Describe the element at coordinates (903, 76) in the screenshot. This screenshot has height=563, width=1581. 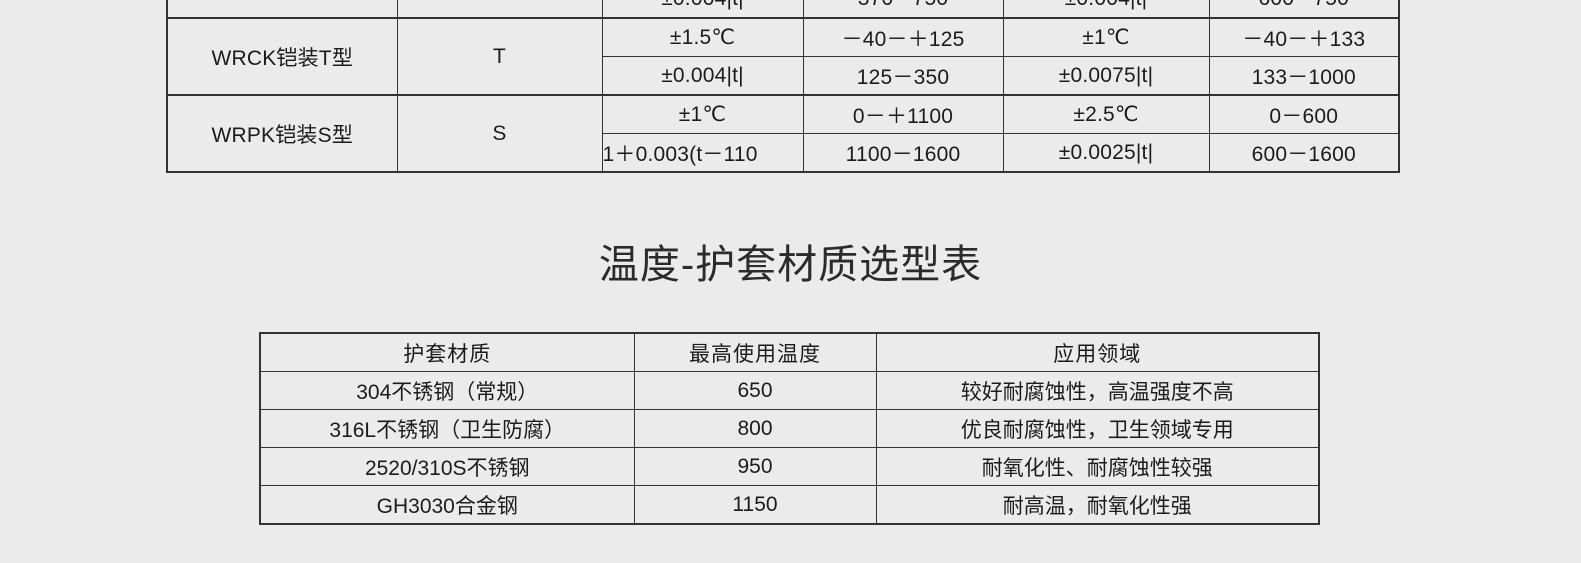
I see `cell-range-class1: 125－350` at that location.